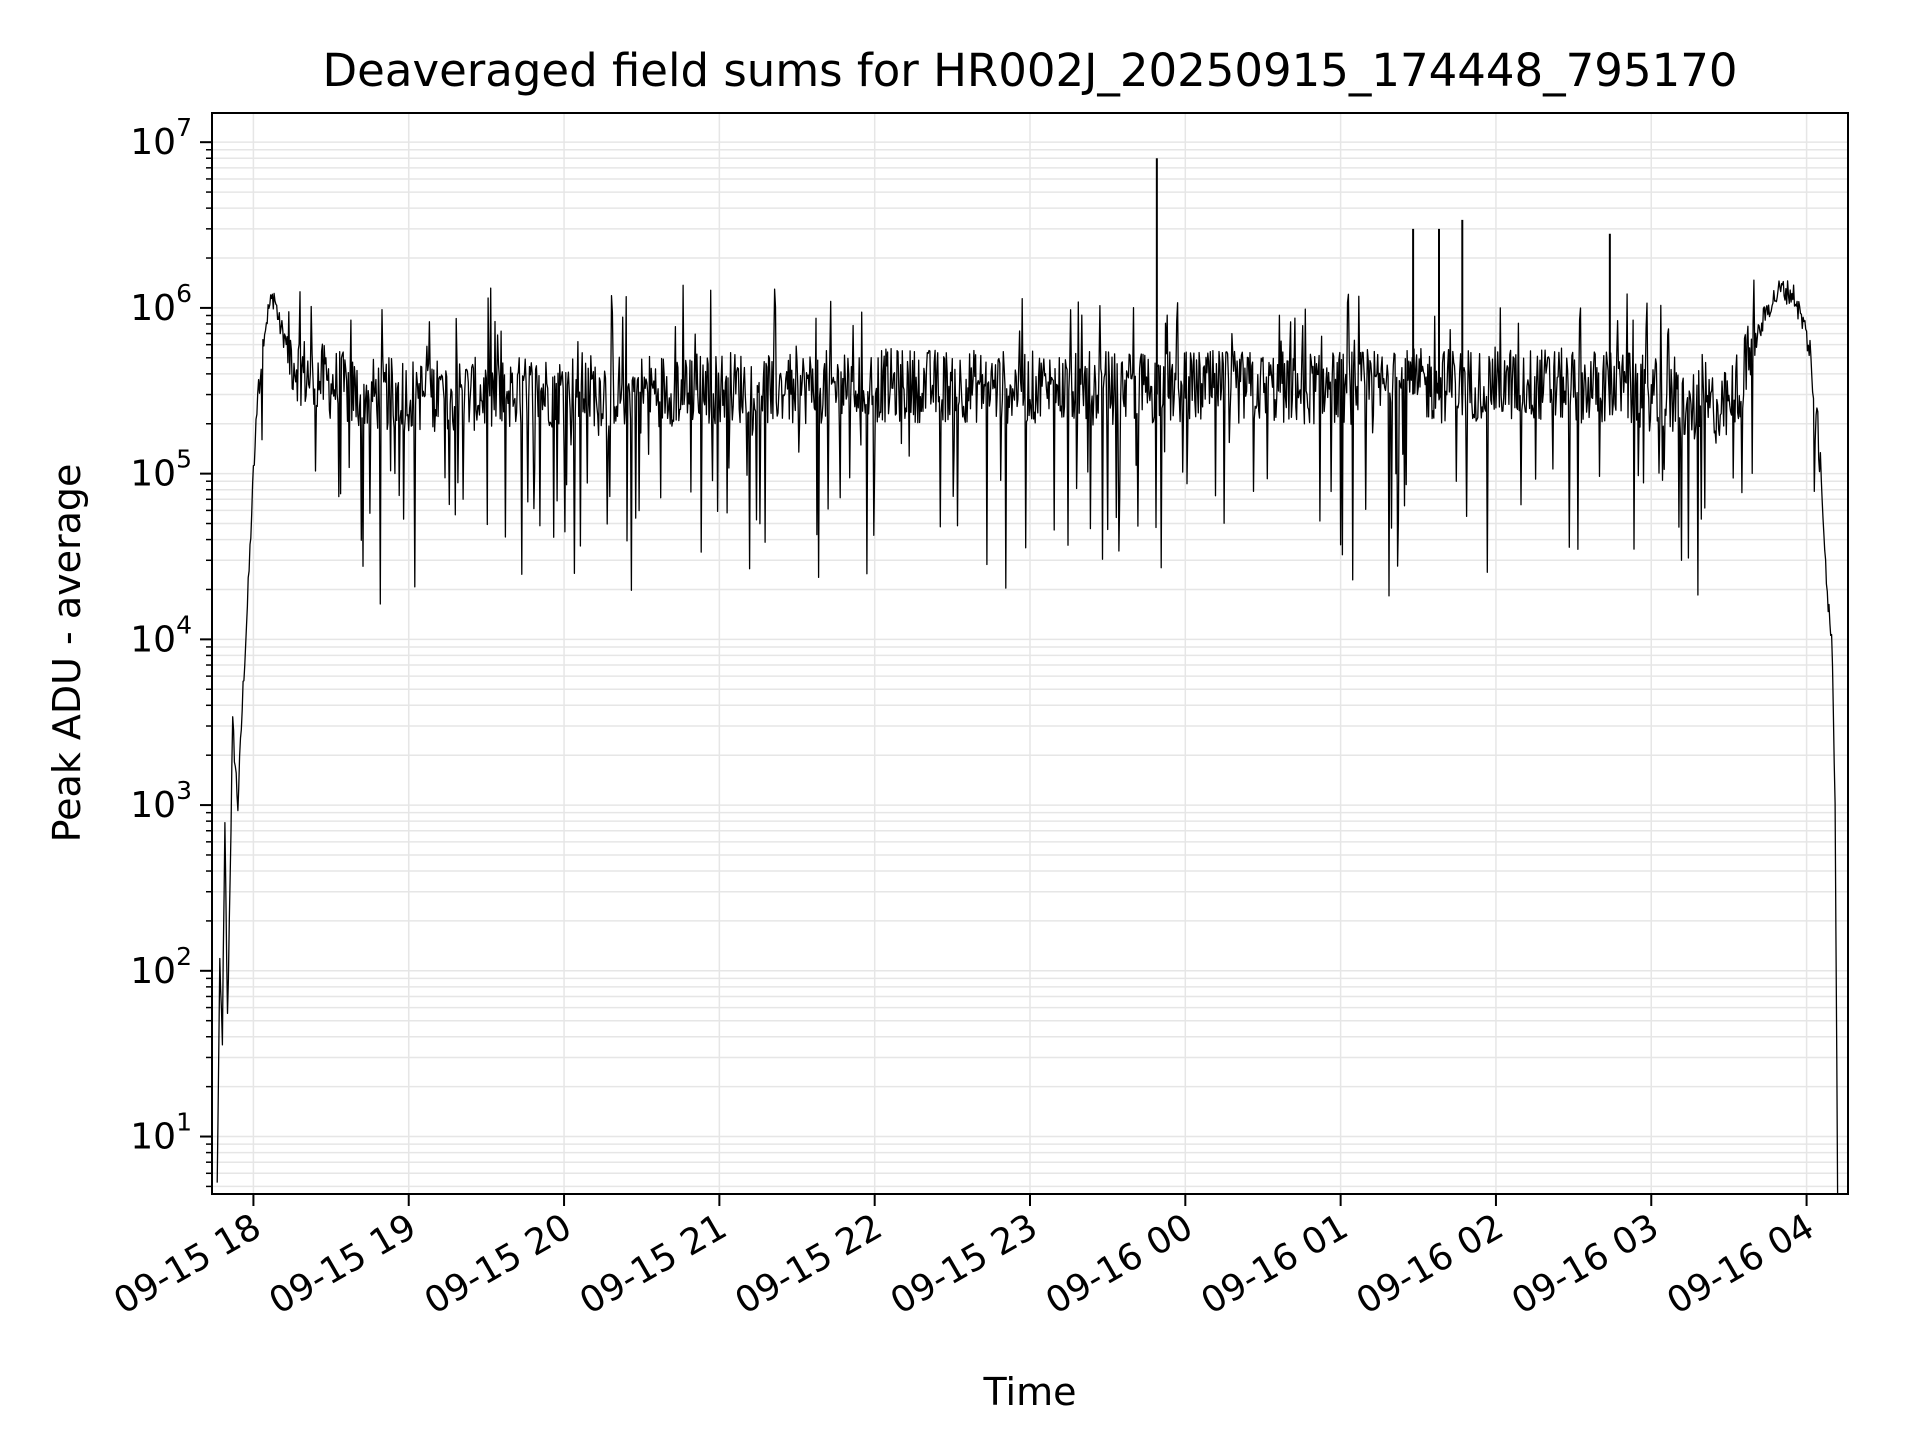 The image size is (1920, 1440). I want to click on x-tick-label: 09-15 19, so click(343, 1264).